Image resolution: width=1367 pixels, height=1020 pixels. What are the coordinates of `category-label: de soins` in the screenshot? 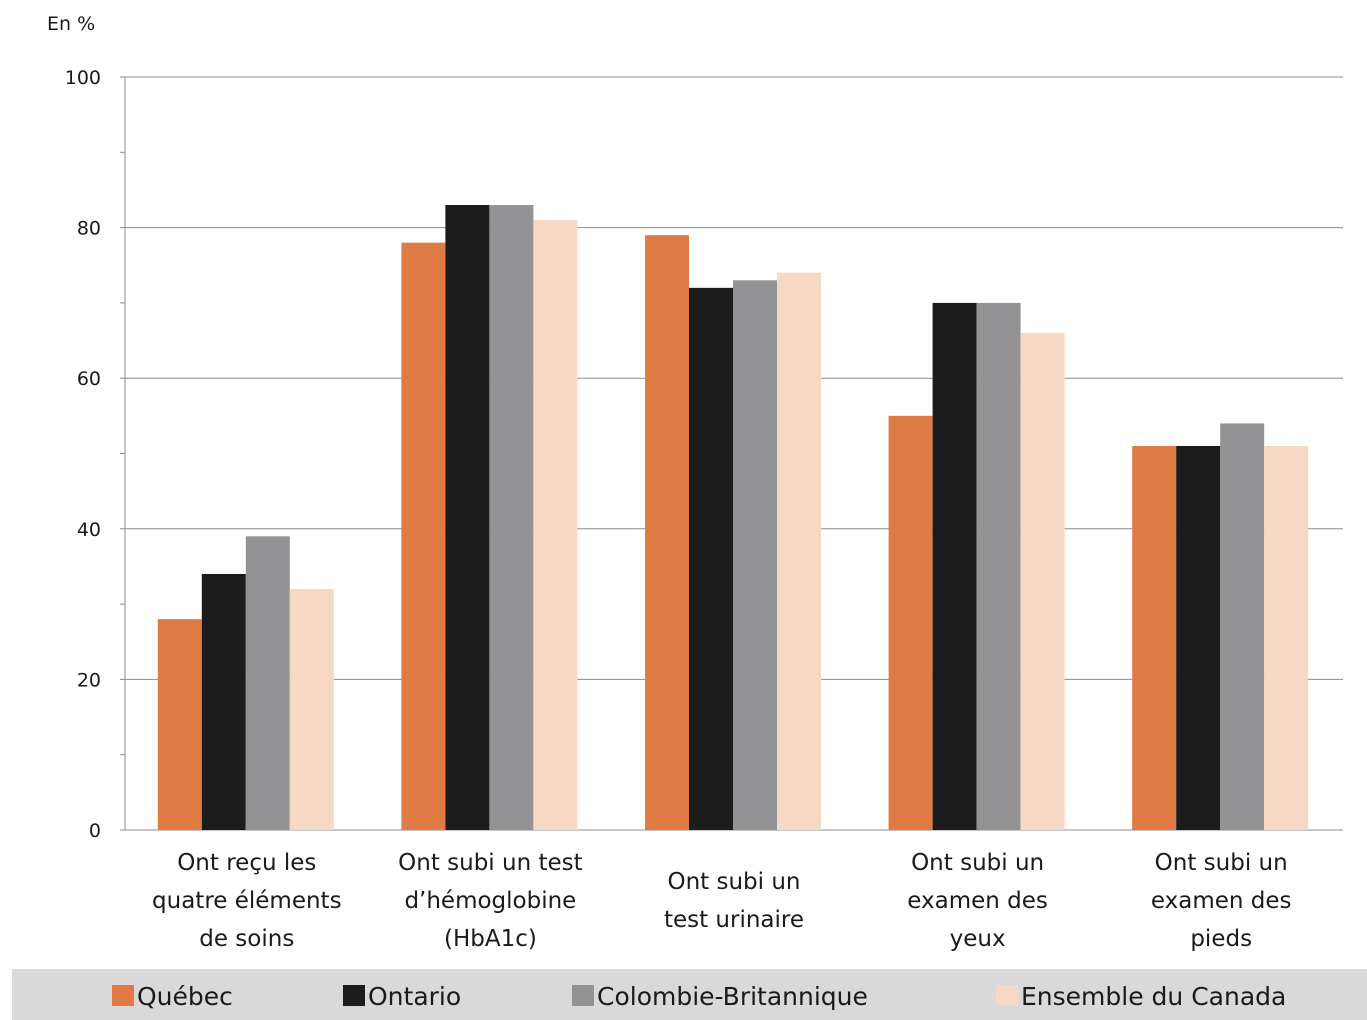 It's located at (246, 939).